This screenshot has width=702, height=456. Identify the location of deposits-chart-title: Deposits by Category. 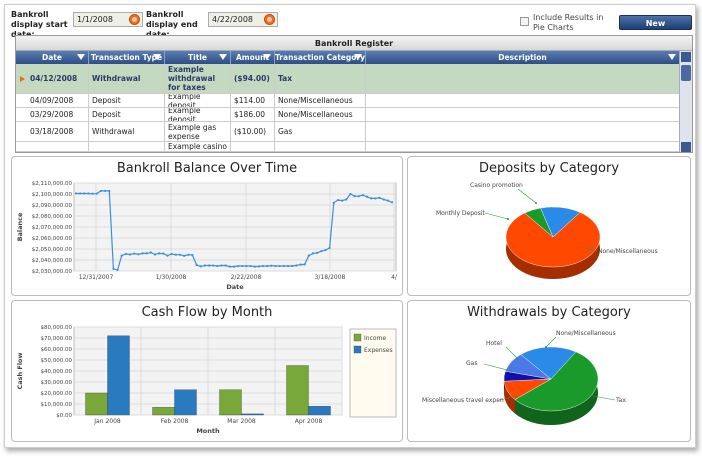
(549, 168).